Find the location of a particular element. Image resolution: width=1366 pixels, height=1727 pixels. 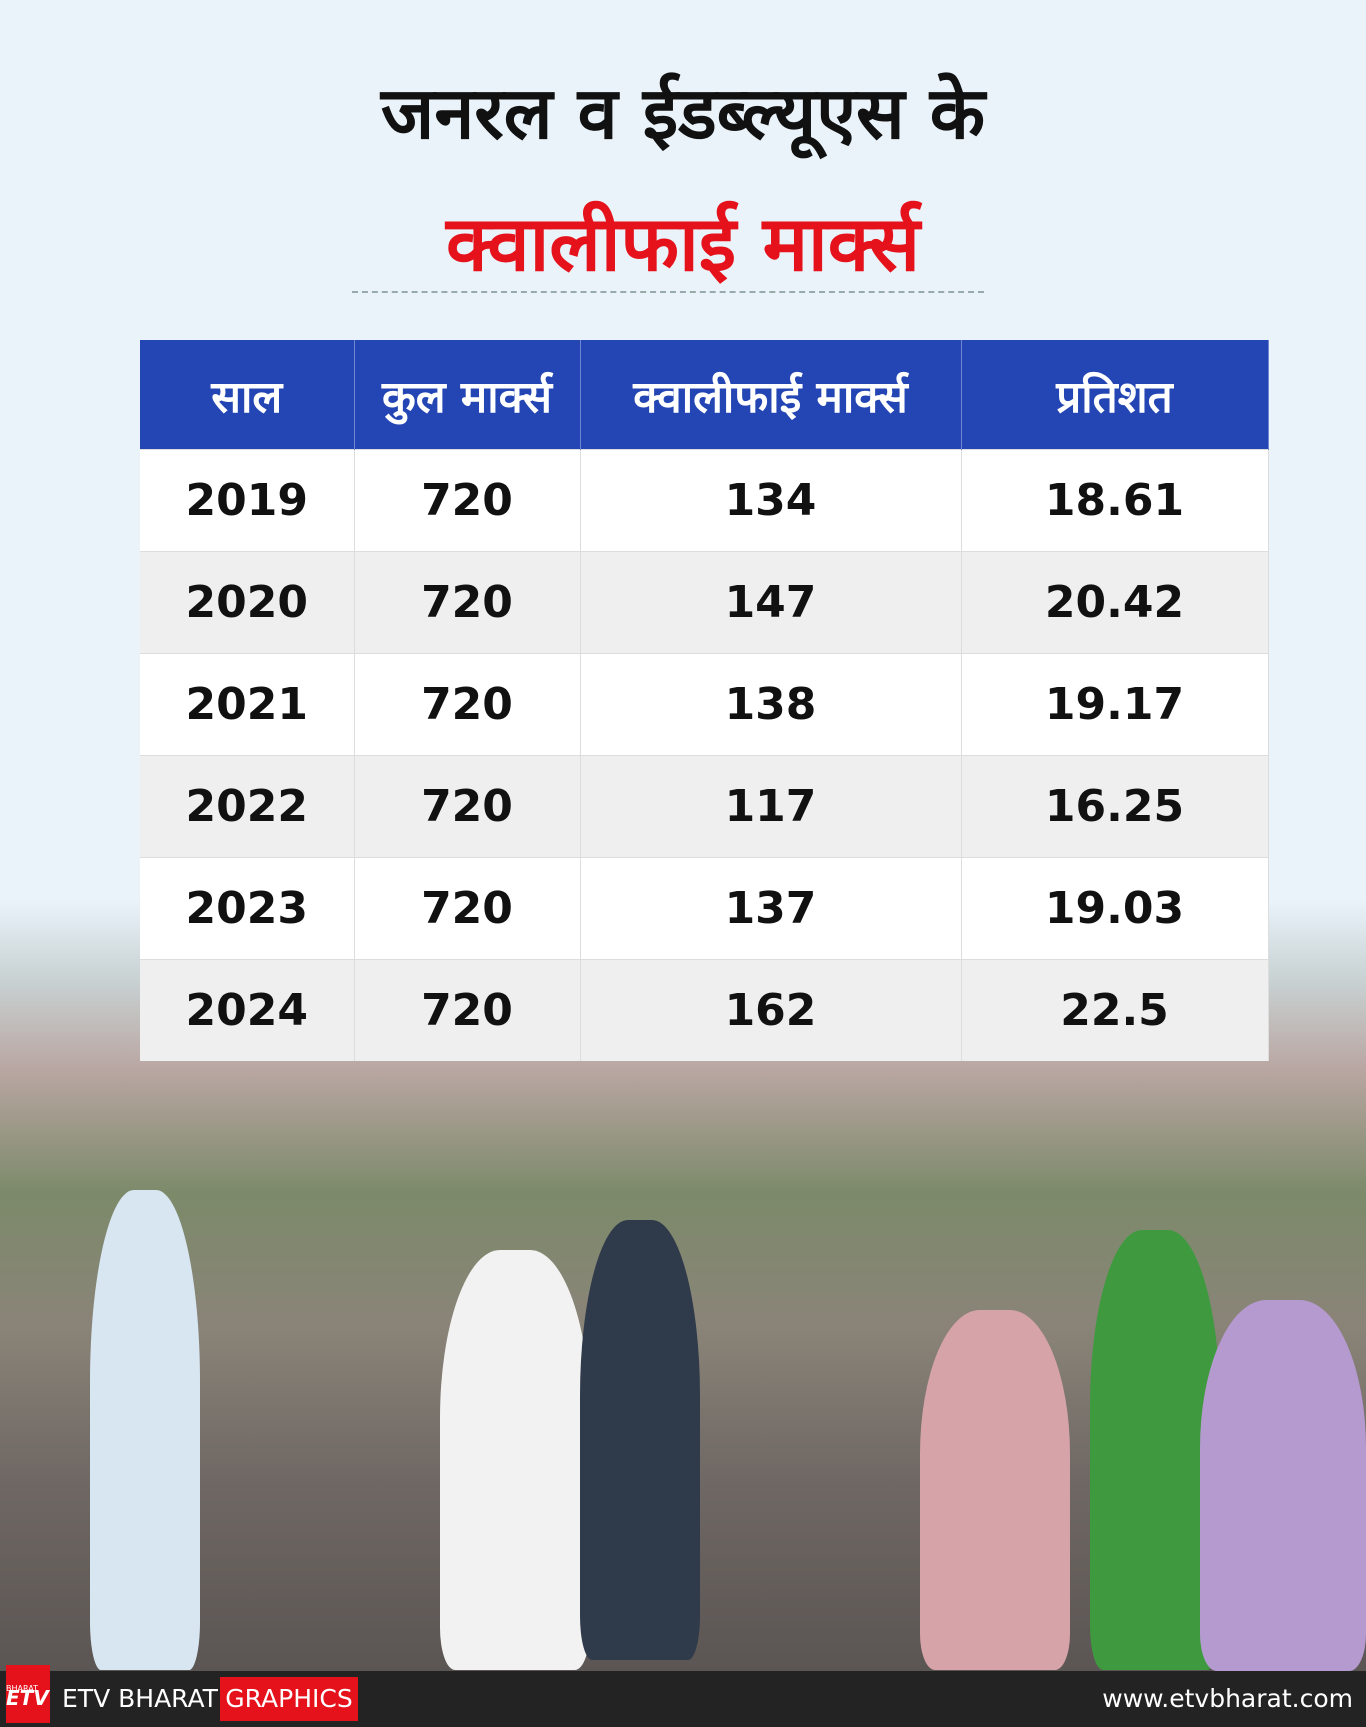

column-header: कुल मार्क्स is located at coordinates (467, 395).